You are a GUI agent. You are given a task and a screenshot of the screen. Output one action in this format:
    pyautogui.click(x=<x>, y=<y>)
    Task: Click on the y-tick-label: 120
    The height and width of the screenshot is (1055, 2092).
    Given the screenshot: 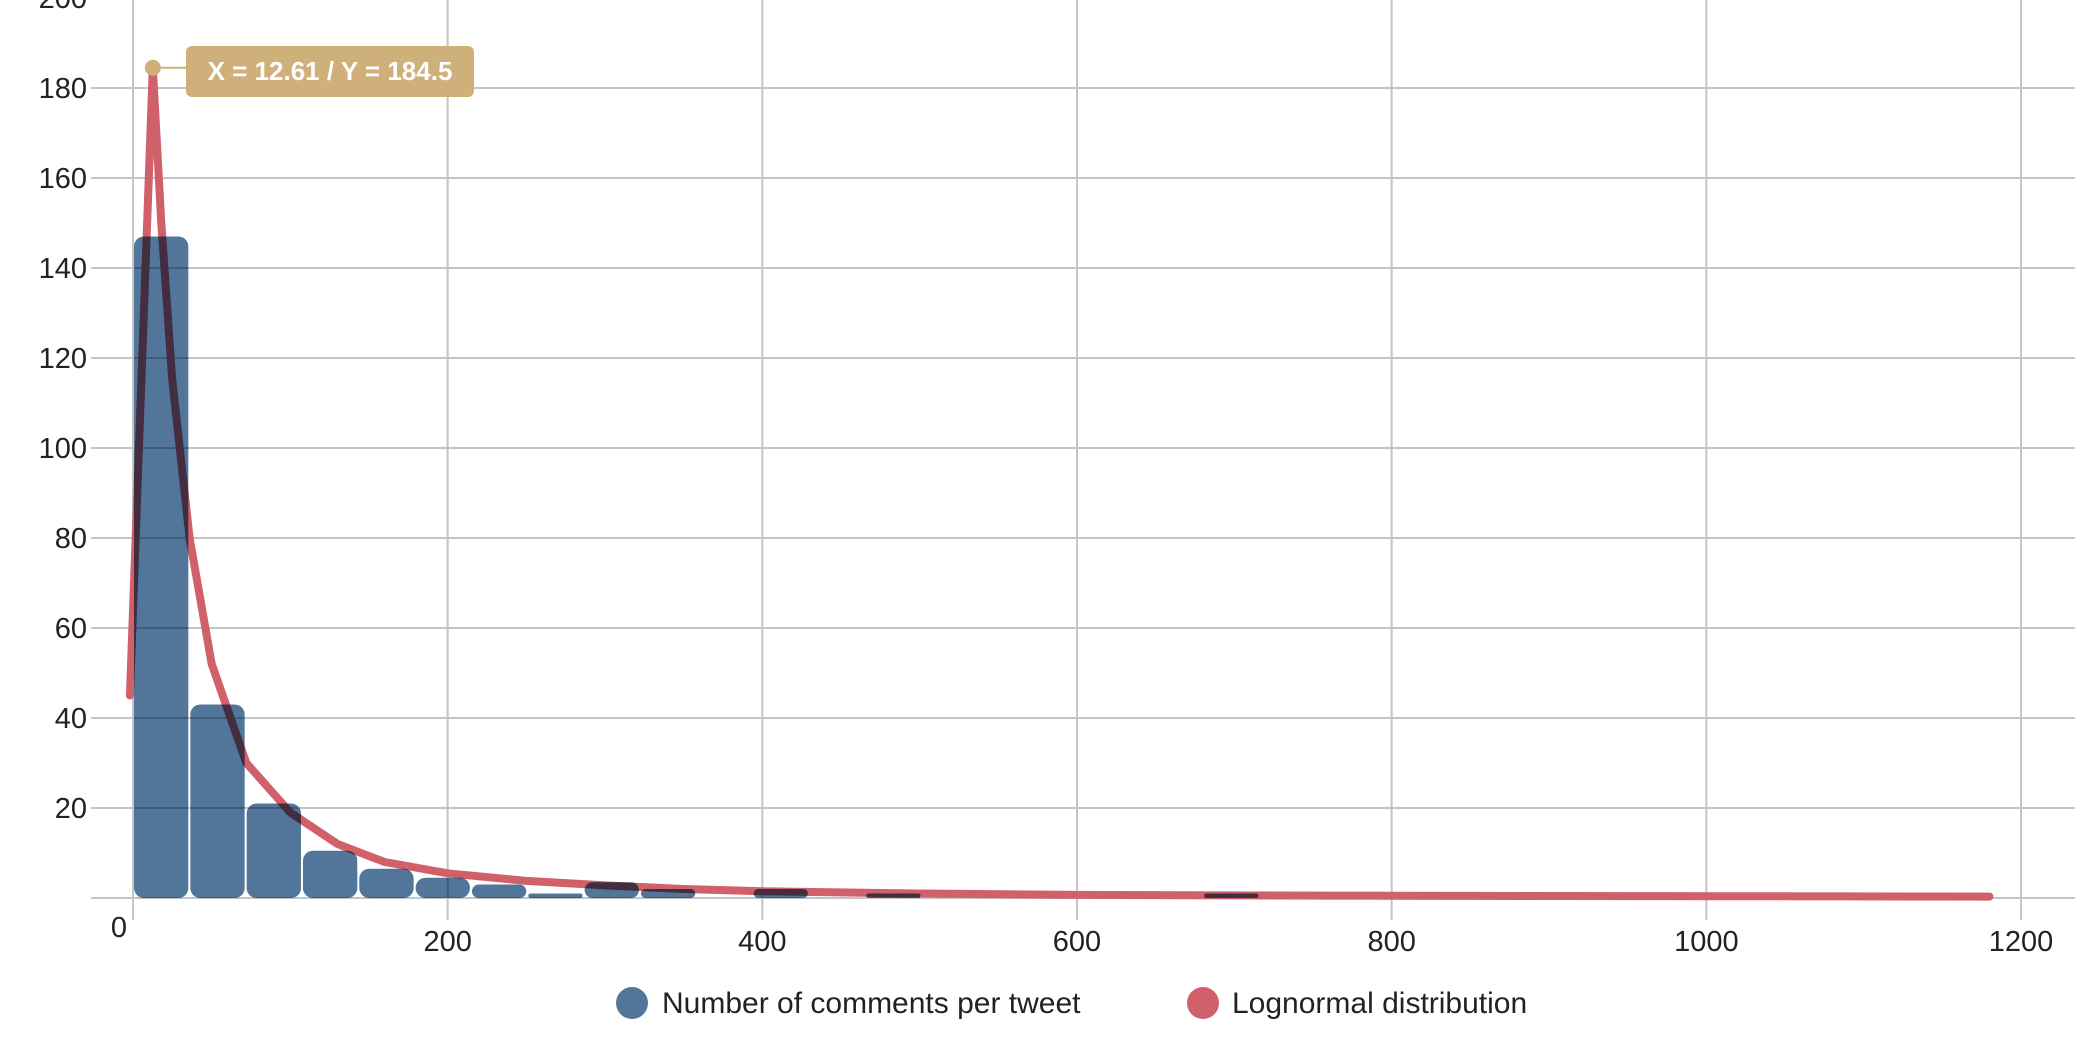 What is the action you would take?
    pyautogui.click(x=63, y=359)
    